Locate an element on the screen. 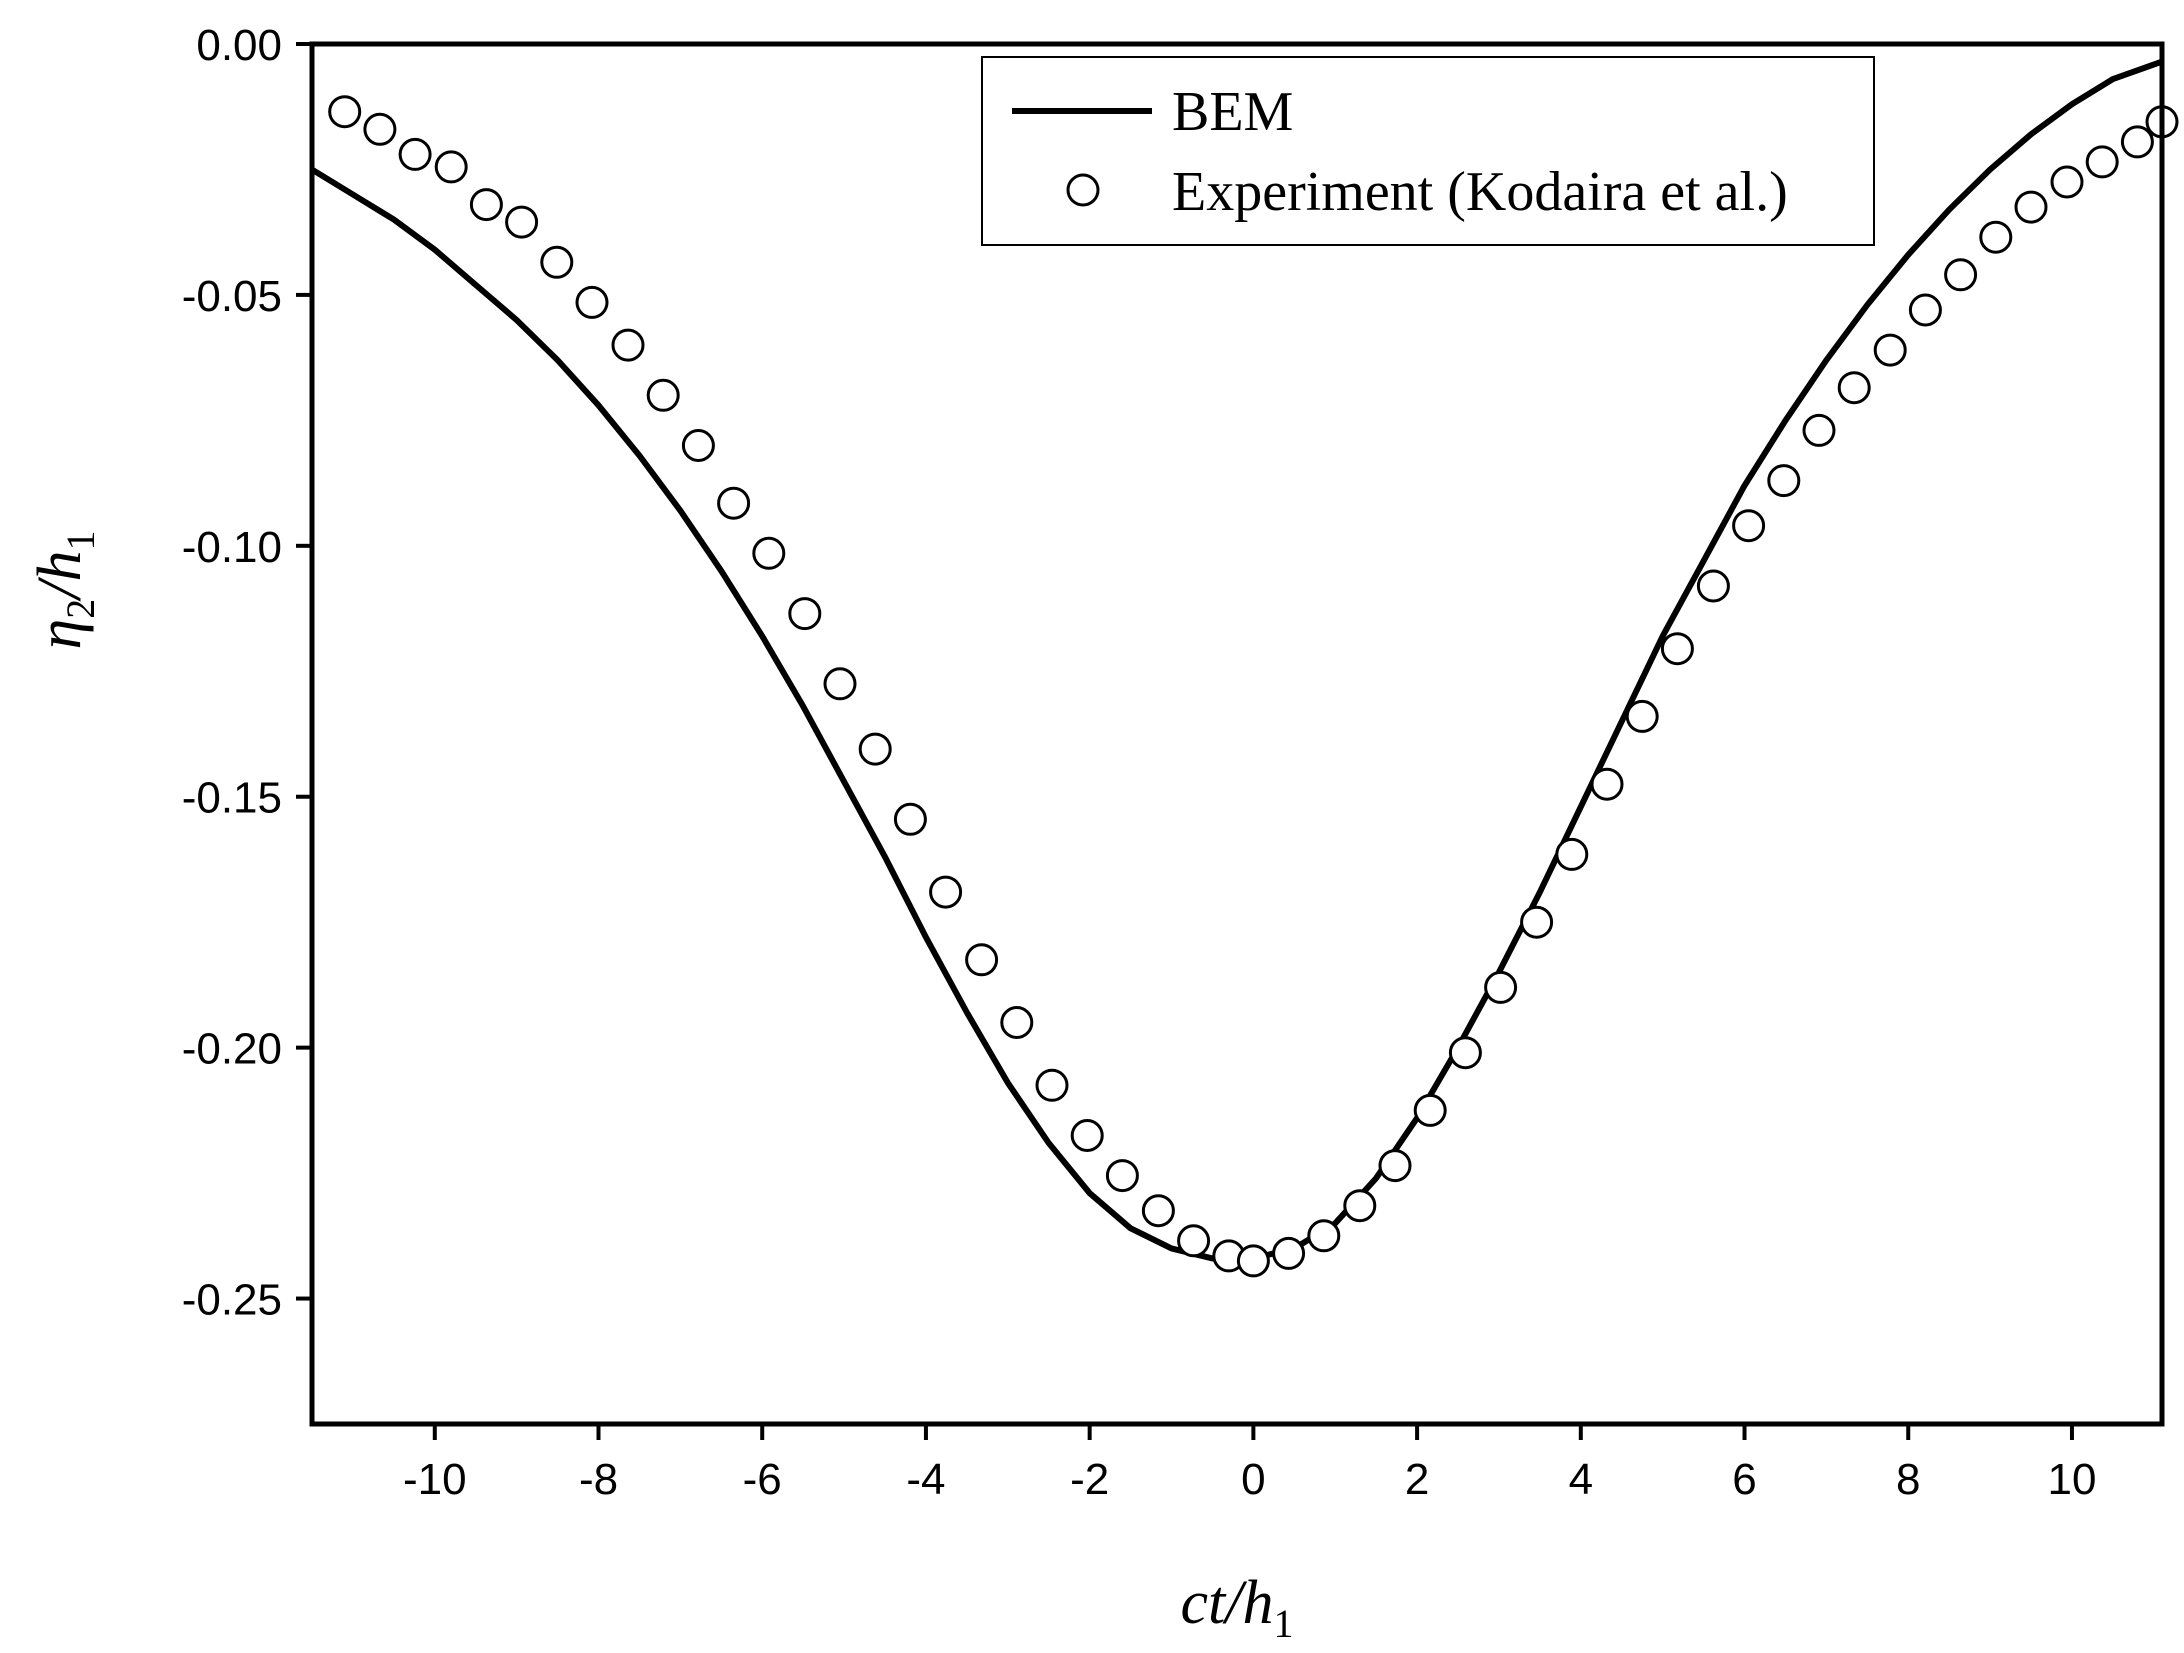 This screenshot has height=1653, width=2184. y-axis-title-main: η is located at coordinates (60, 634).